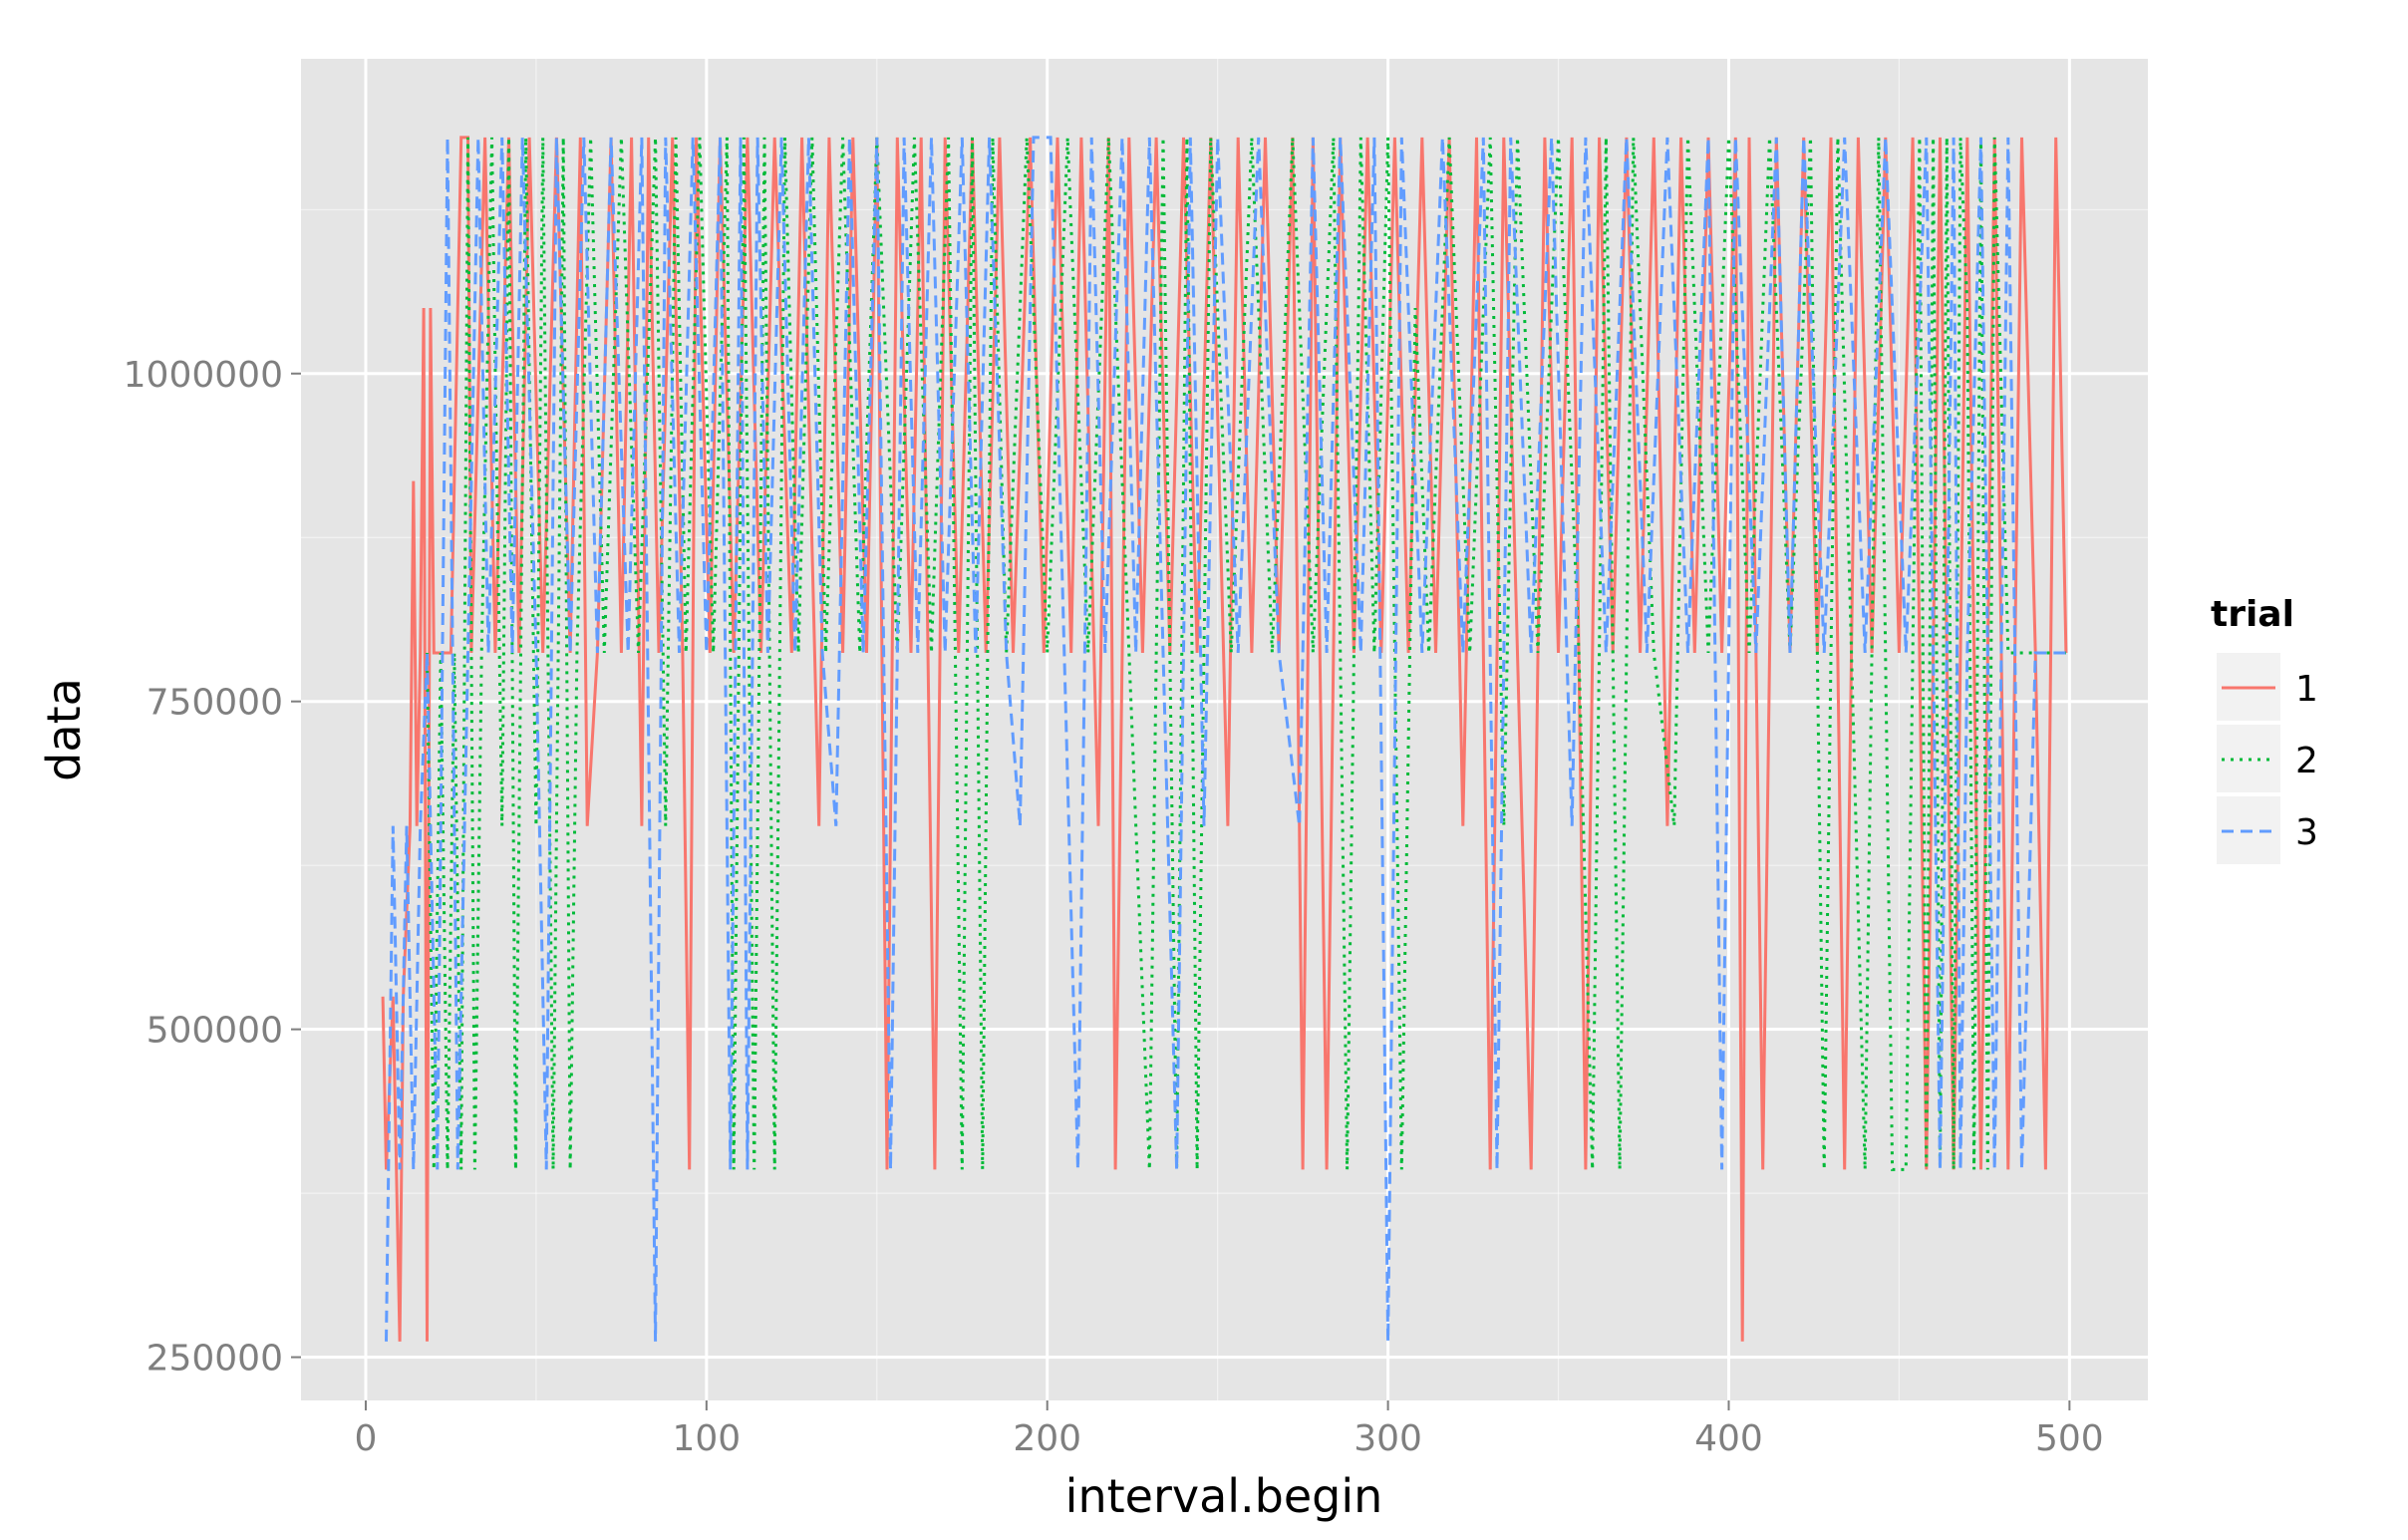  What do you see at coordinates (1388, 1438) in the screenshot?
I see `x-tick-label: 300` at bounding box center [1388, 1438].